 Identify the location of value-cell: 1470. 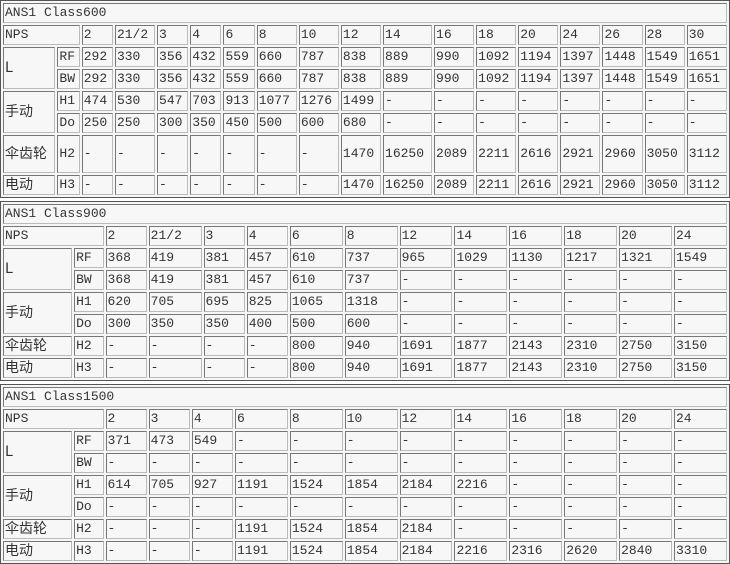
(361, 154).